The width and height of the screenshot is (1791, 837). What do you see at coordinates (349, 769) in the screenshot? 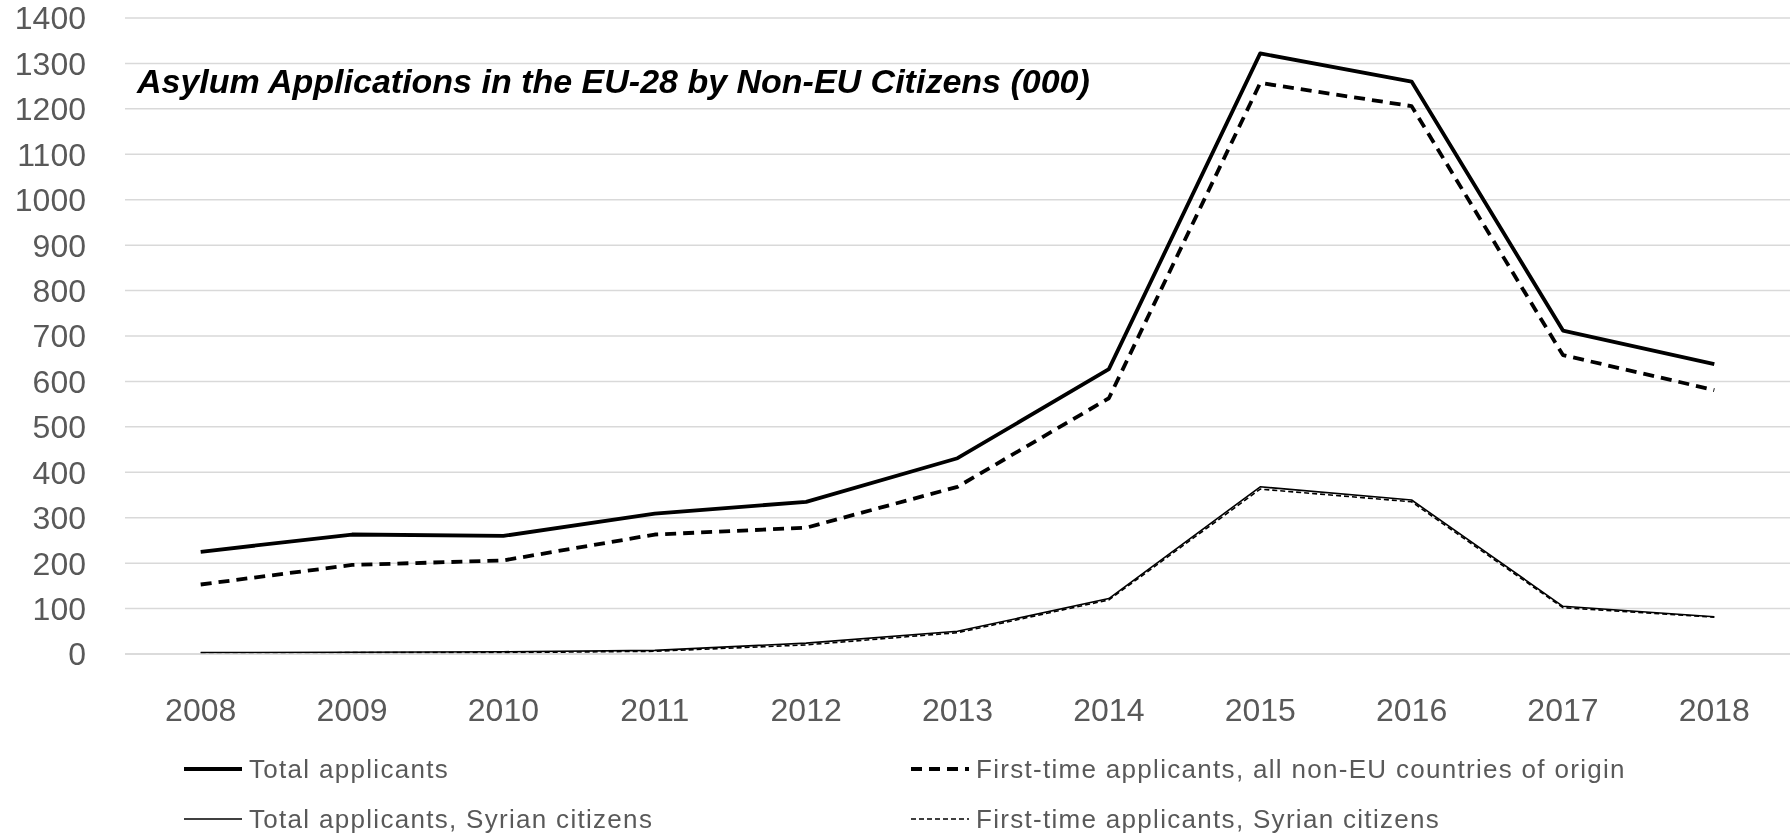
I see `legend-label: Total applicants` at bounding box center [349, 769].